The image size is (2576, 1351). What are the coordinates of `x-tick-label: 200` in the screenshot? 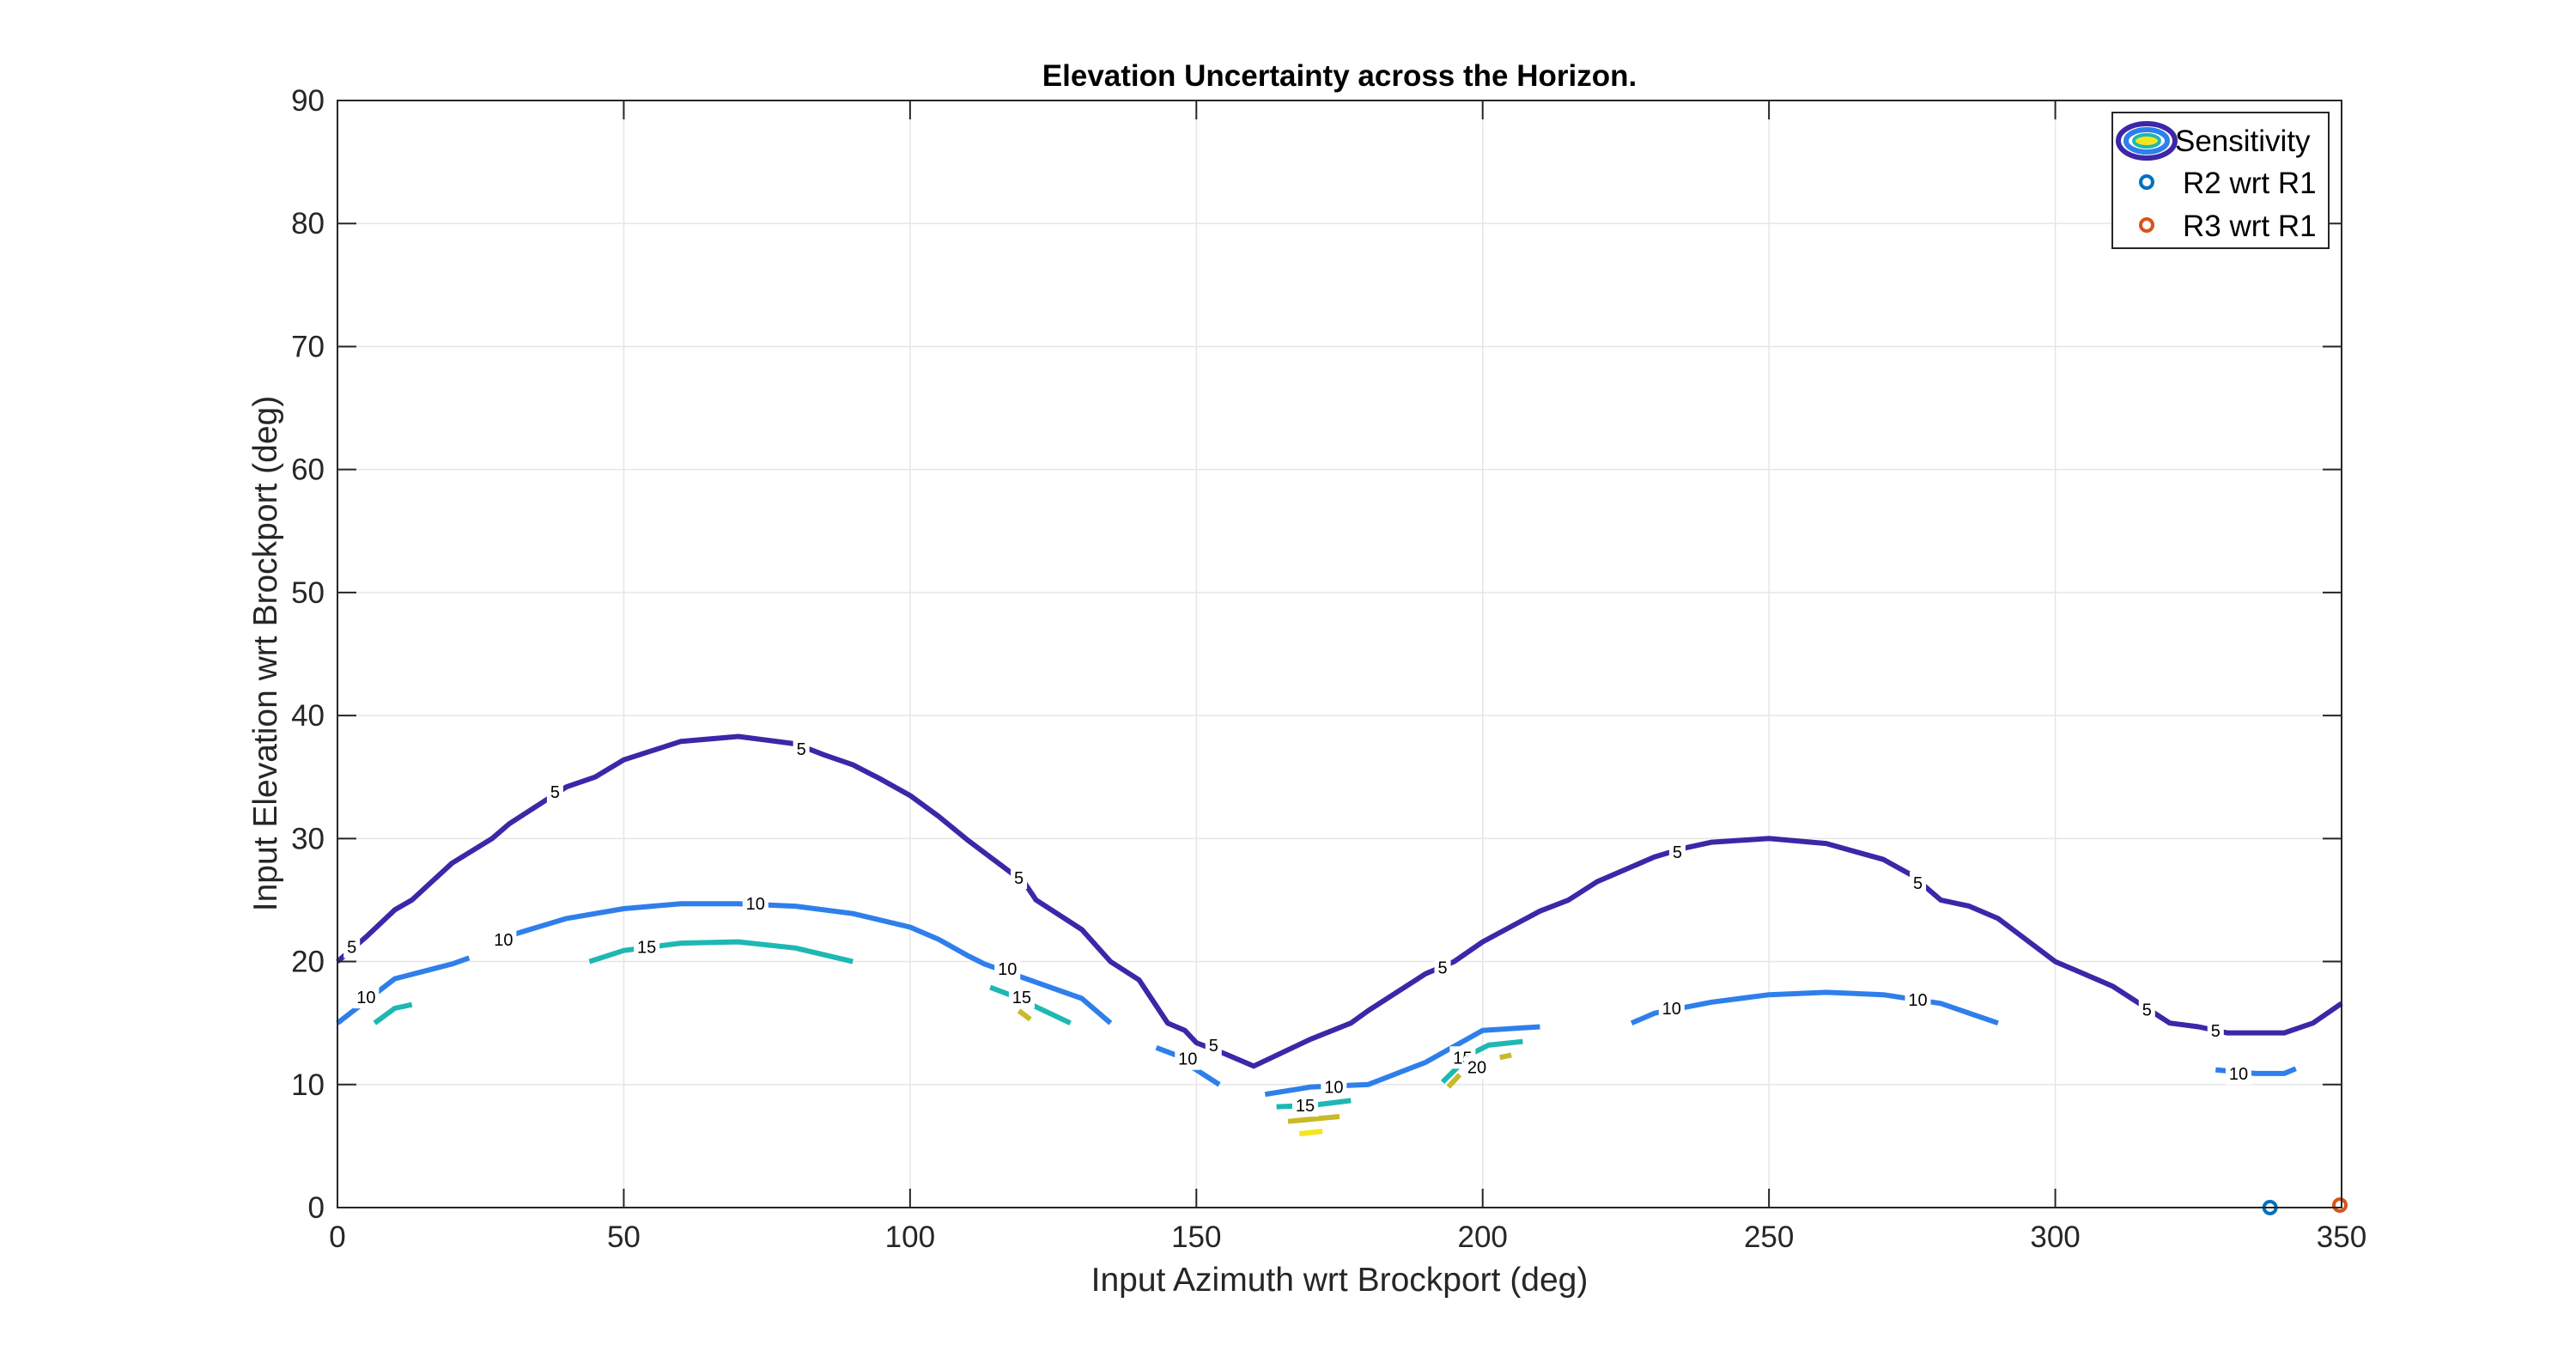 It's located at (1483, 1237).